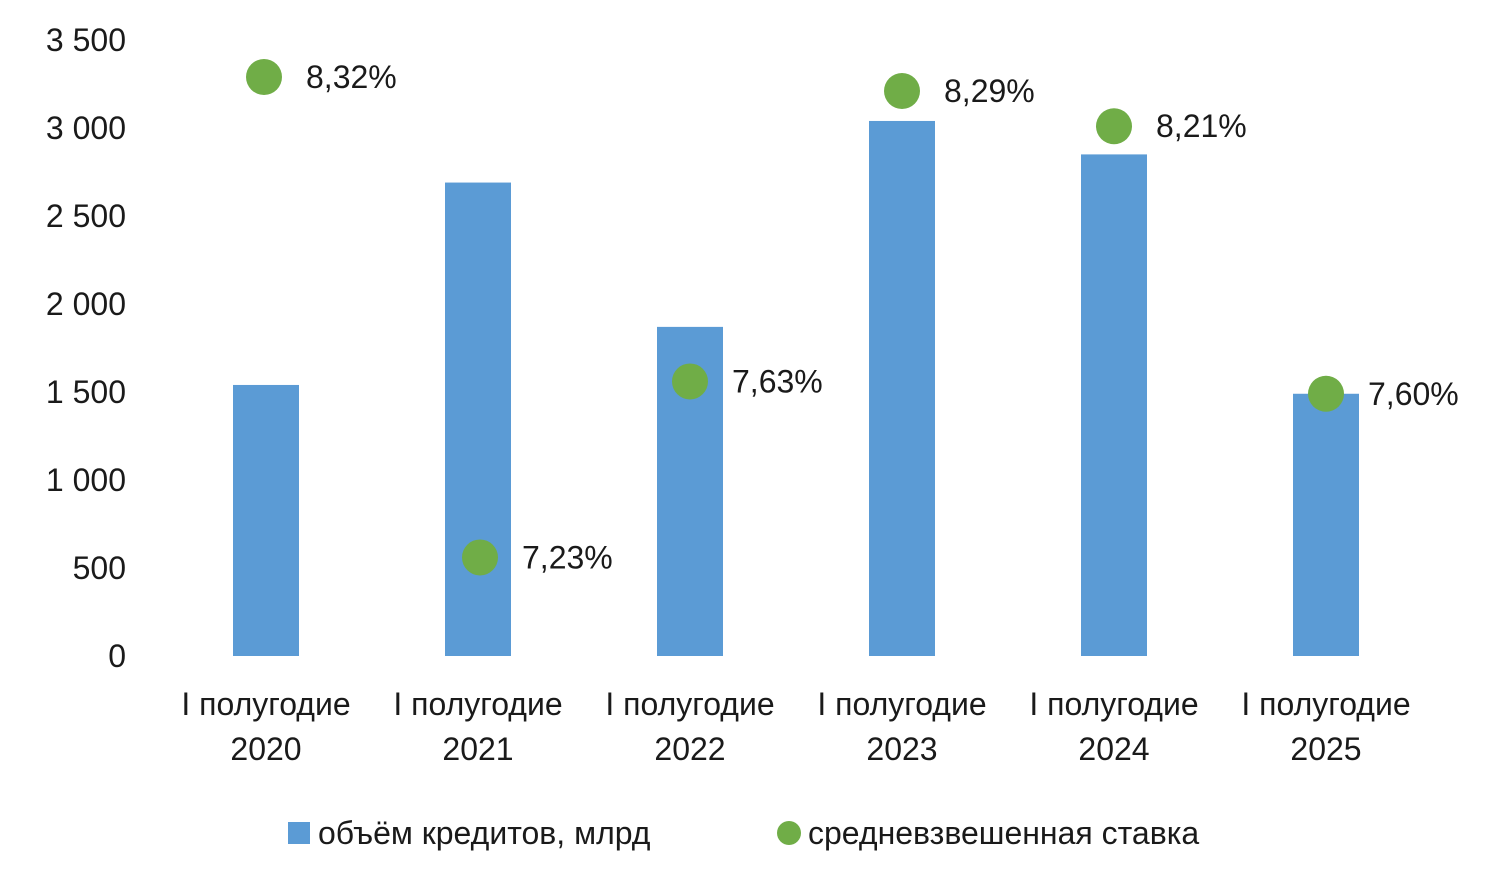  Describe the element at coordinates (1325, 749) in the screenshot. I see `x-tick-label-5-year: 2025` at that location.